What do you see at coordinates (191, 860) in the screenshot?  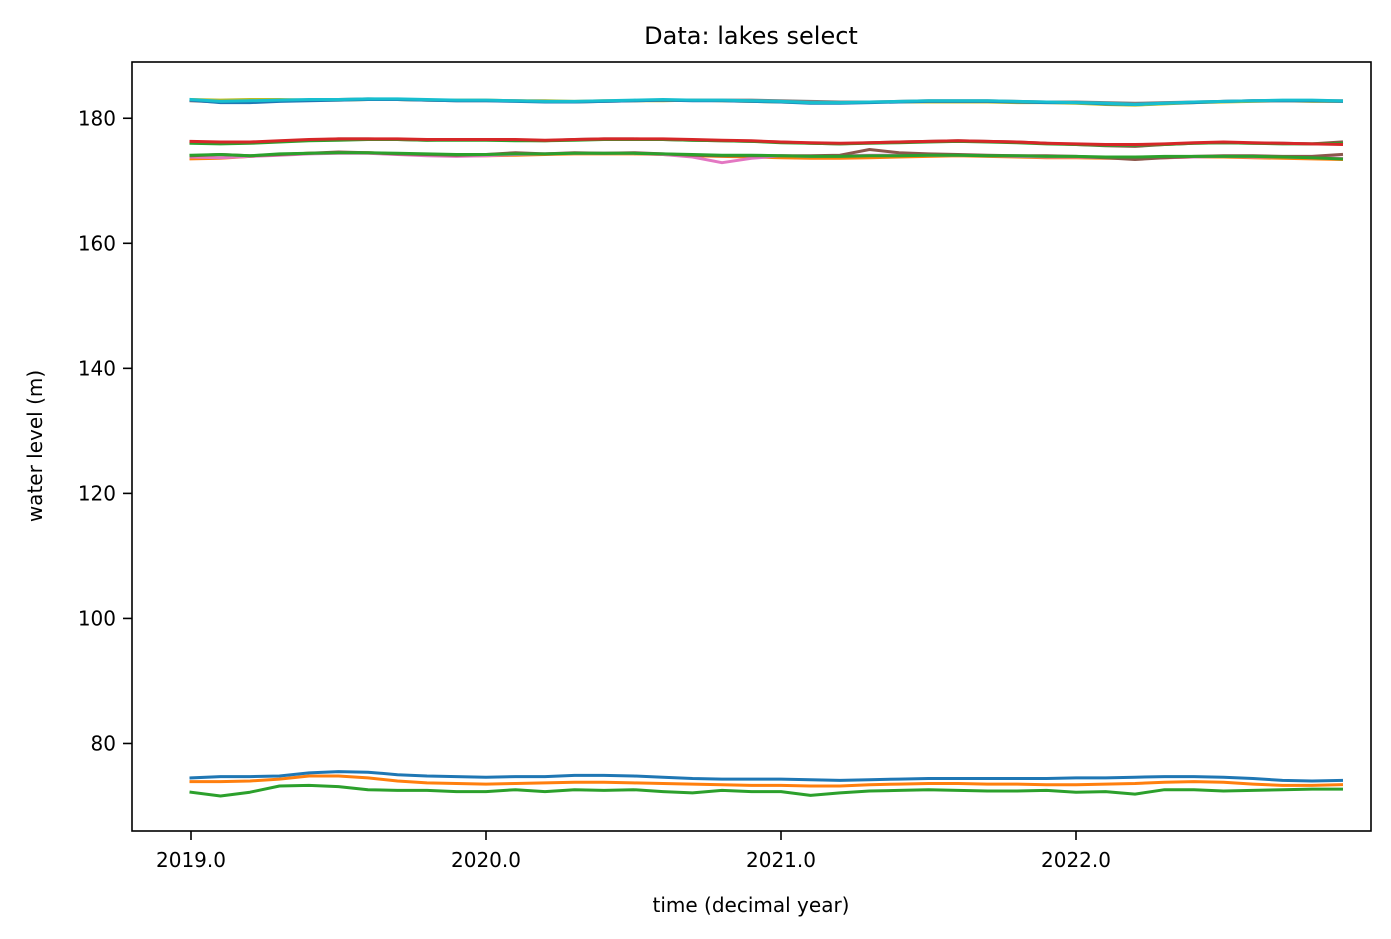 I see `x-tick-label: 2019.0` at bounding box center [191, 860].